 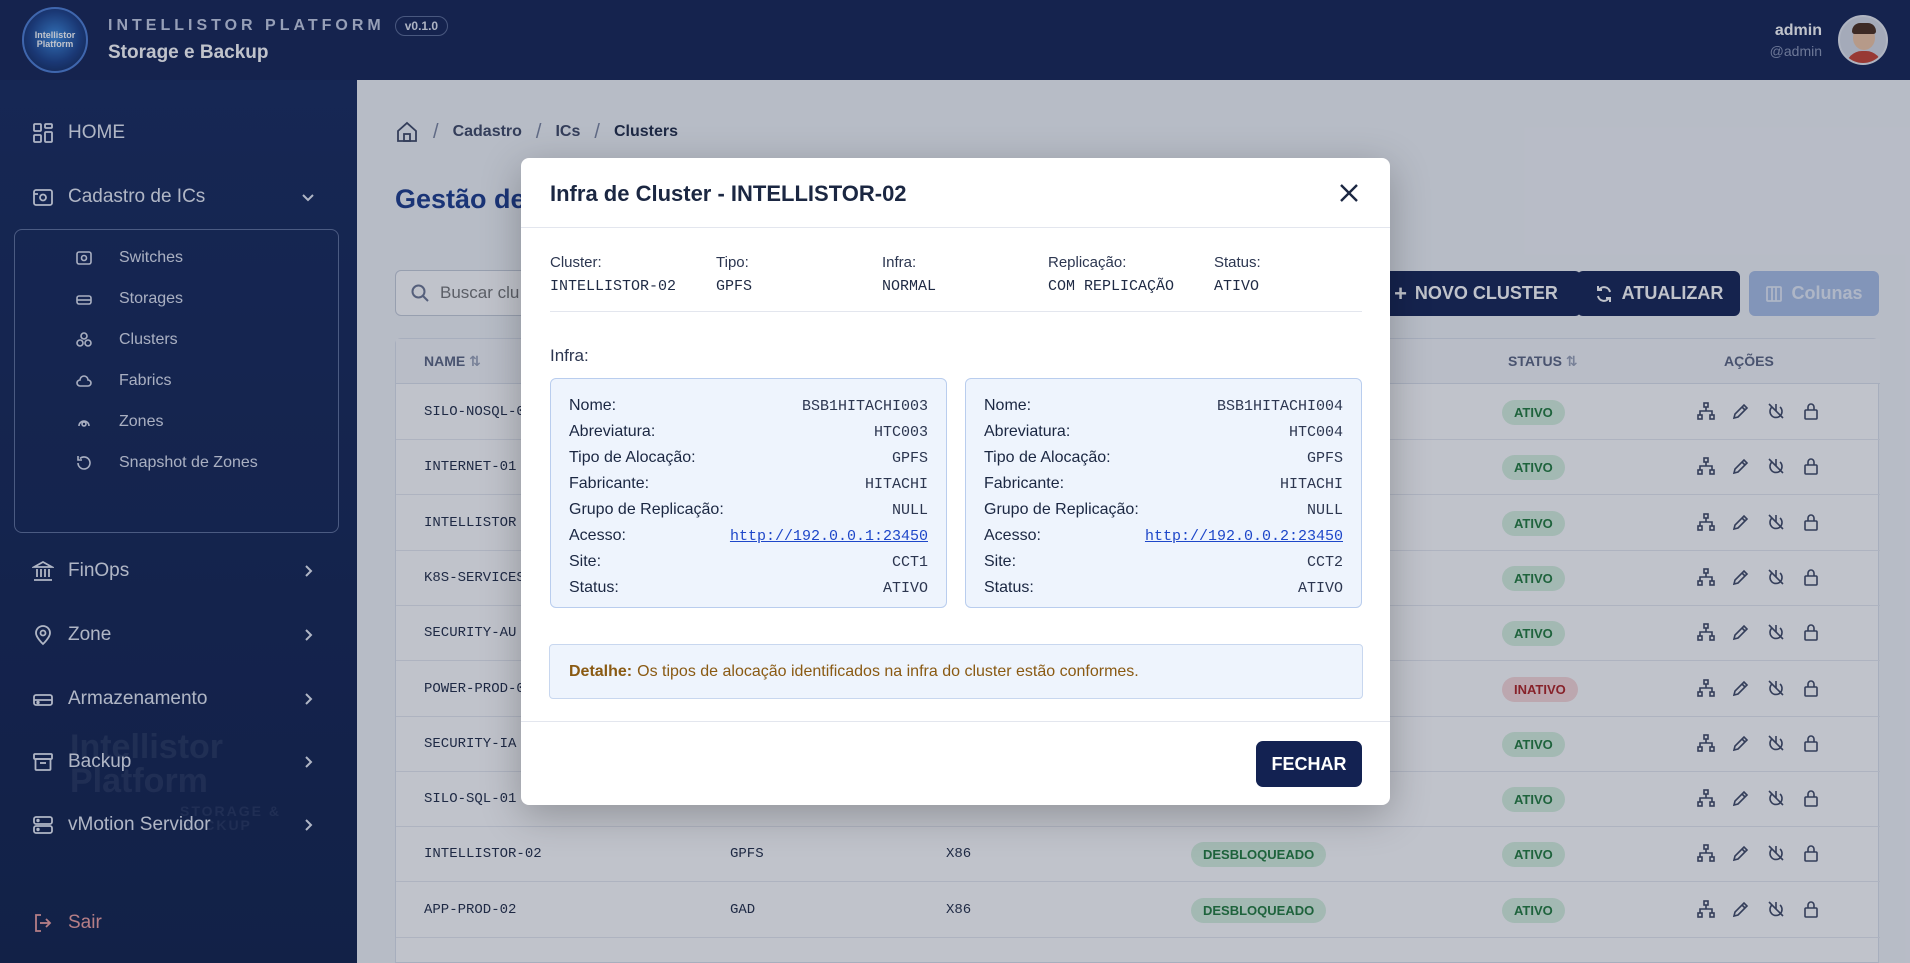 I want to click on sidebar-item-cadastro: Cadastro de ICs, so click(x=178, y=197).